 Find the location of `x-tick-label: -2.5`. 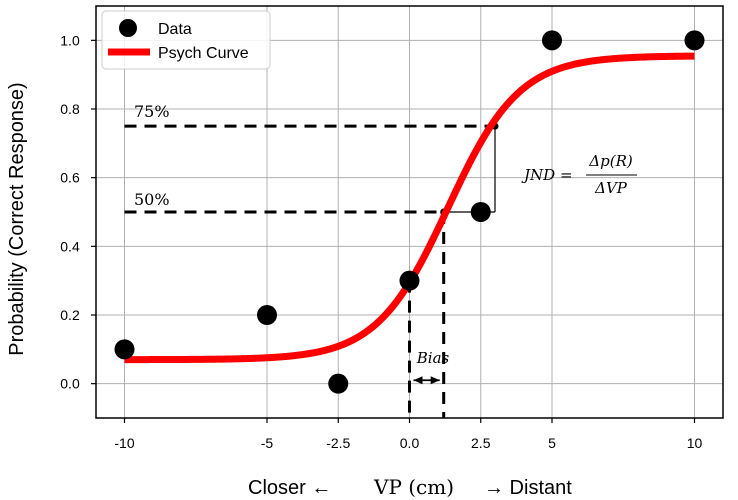

x-tick-label: -2.5 is located at coordinates (338, 443).